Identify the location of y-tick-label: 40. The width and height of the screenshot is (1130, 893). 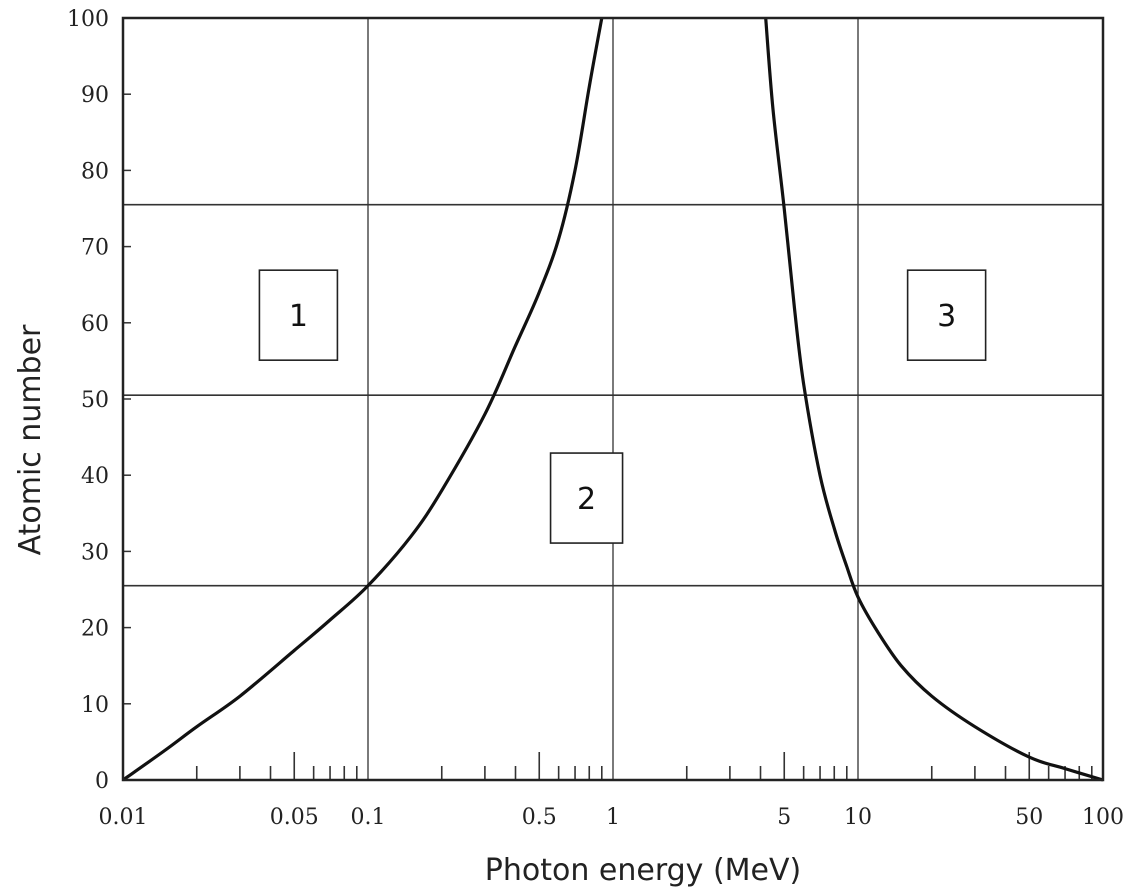
(95, 476).